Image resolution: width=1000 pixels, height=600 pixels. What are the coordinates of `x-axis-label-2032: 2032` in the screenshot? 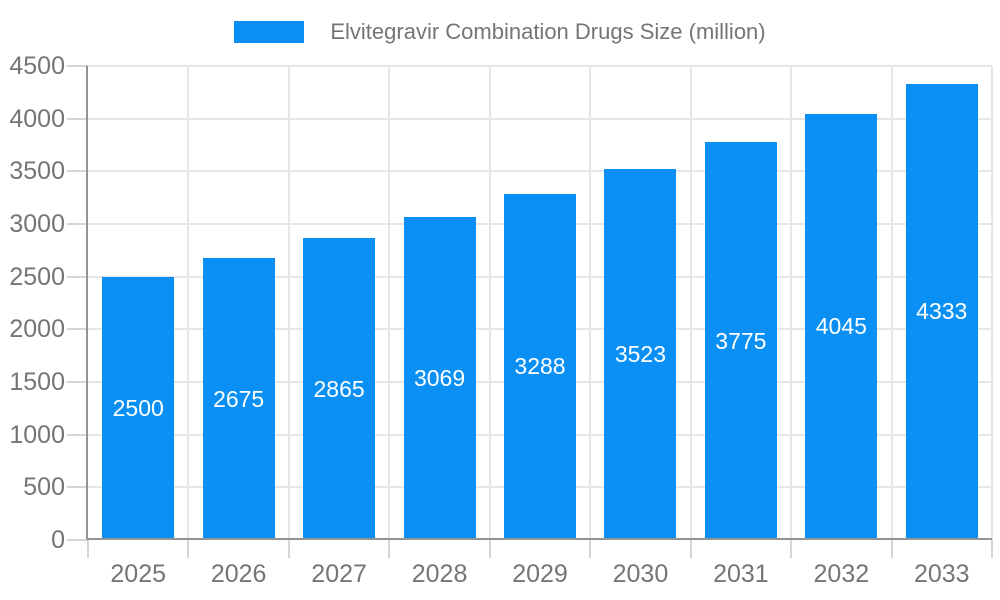 It's located at (841, 574).